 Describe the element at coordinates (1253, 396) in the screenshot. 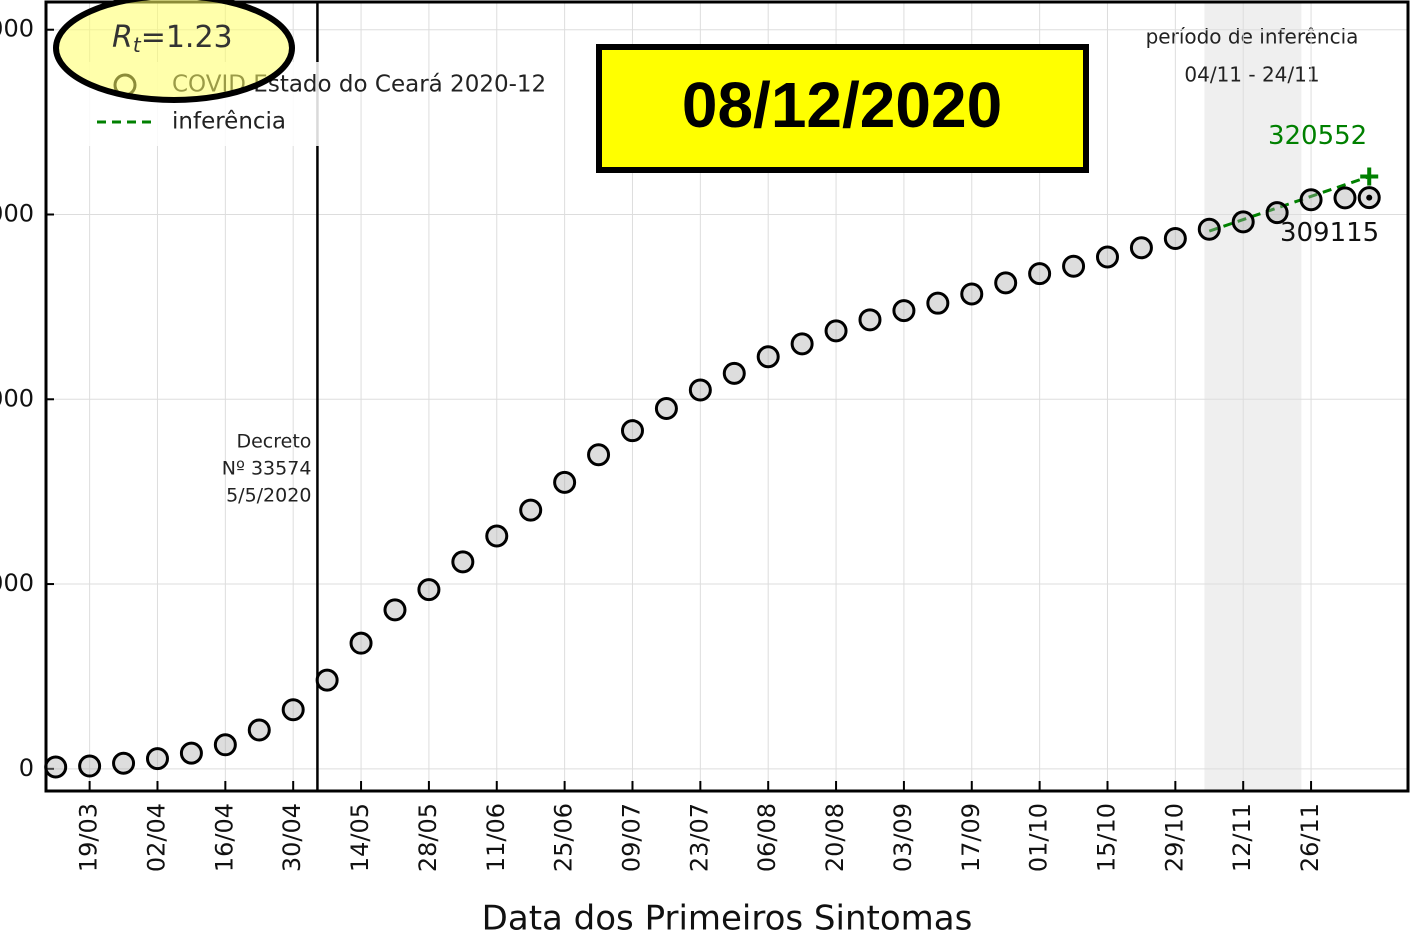

I see `inference-band` at that location.